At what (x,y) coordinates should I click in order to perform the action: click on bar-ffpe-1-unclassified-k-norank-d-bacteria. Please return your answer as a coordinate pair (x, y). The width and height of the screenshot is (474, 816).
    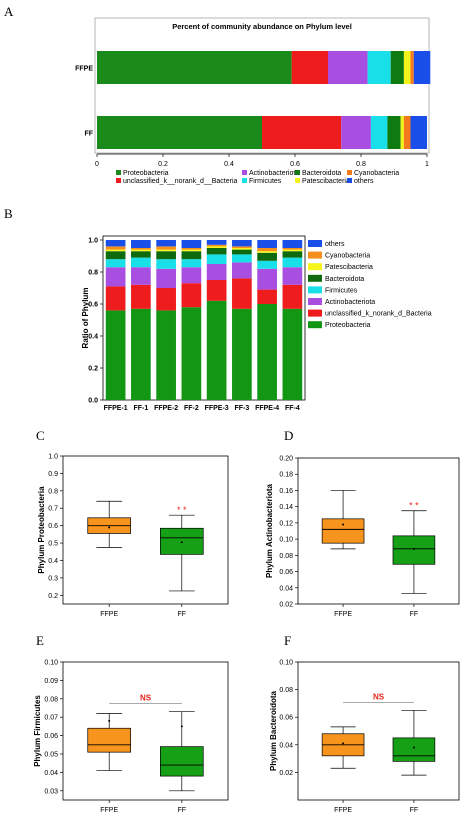
    Looking at the image, I should click on (115, 298).